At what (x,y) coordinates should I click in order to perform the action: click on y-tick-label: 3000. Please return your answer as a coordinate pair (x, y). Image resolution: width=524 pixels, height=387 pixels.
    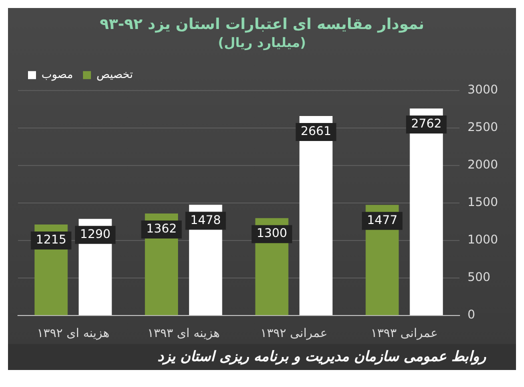
    Looking at the image, I should click on (482, 89).